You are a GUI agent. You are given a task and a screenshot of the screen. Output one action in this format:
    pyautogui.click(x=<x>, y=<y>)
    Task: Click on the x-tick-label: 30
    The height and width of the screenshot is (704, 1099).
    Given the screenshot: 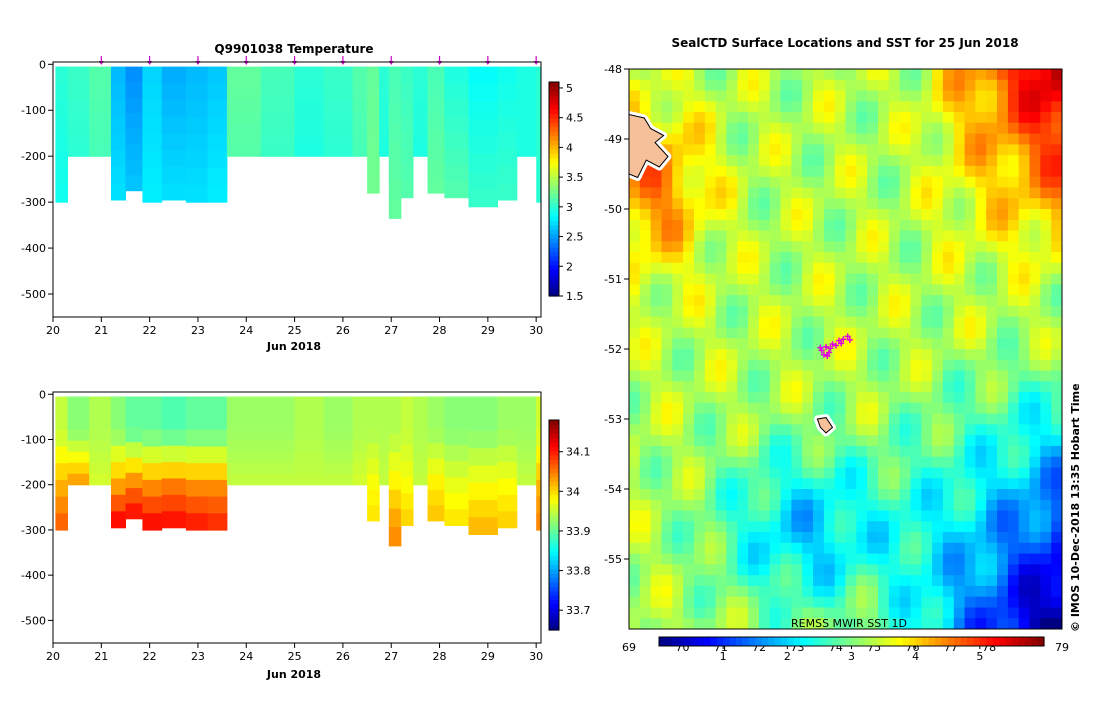 What is the action you would take?
    pyautogui.click(x=536, y=330)
    